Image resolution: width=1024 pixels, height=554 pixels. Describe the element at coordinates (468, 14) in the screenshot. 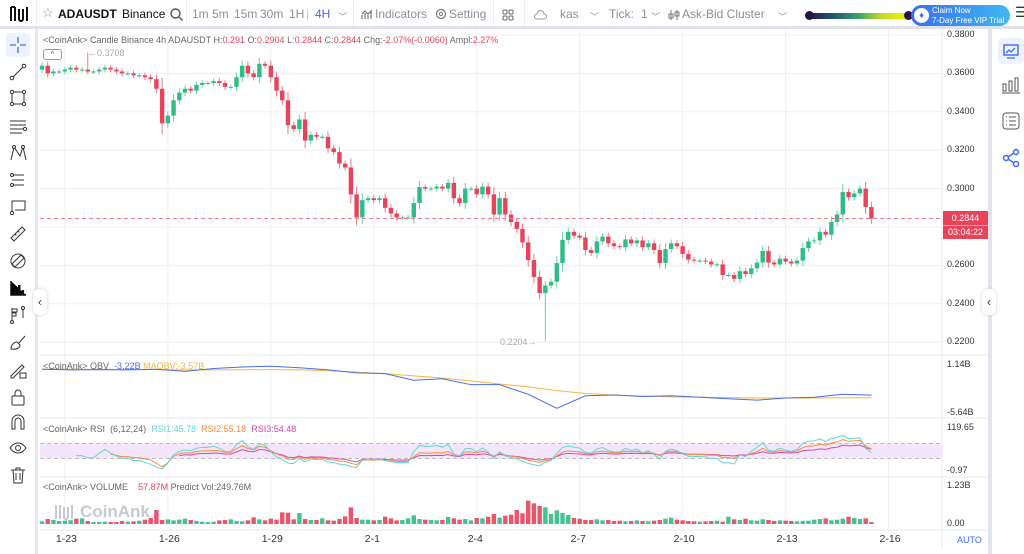

I see `setting-button: Setting` at that location.